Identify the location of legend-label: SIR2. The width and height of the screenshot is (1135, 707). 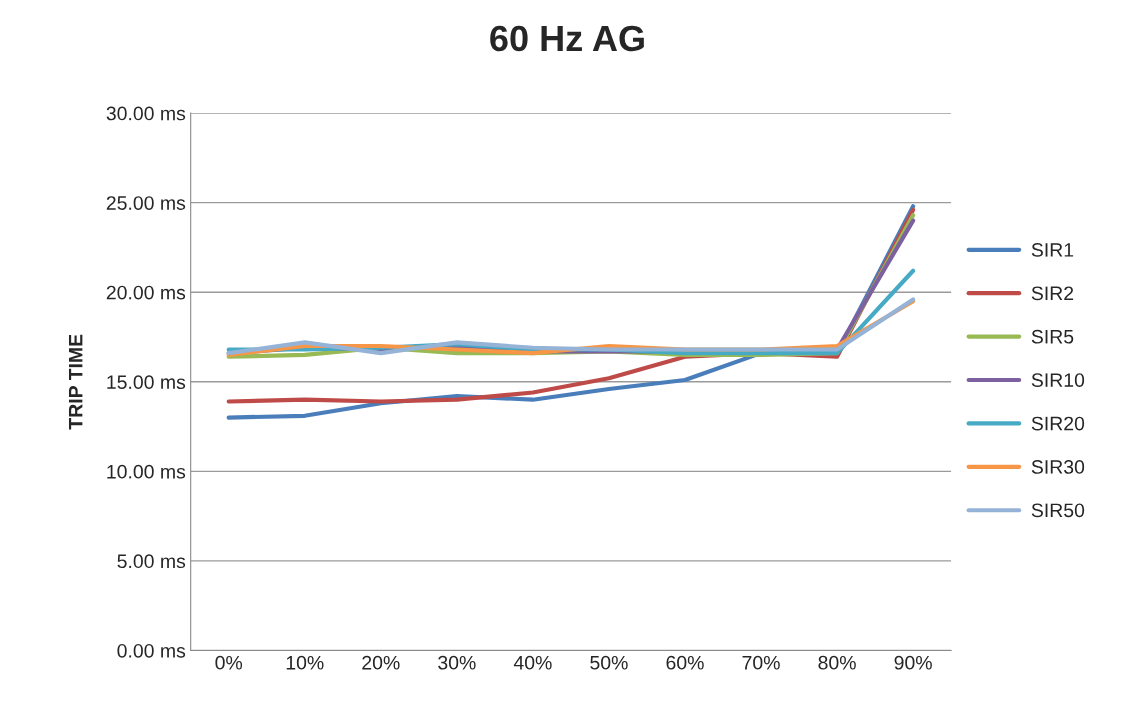
(1052, 293).